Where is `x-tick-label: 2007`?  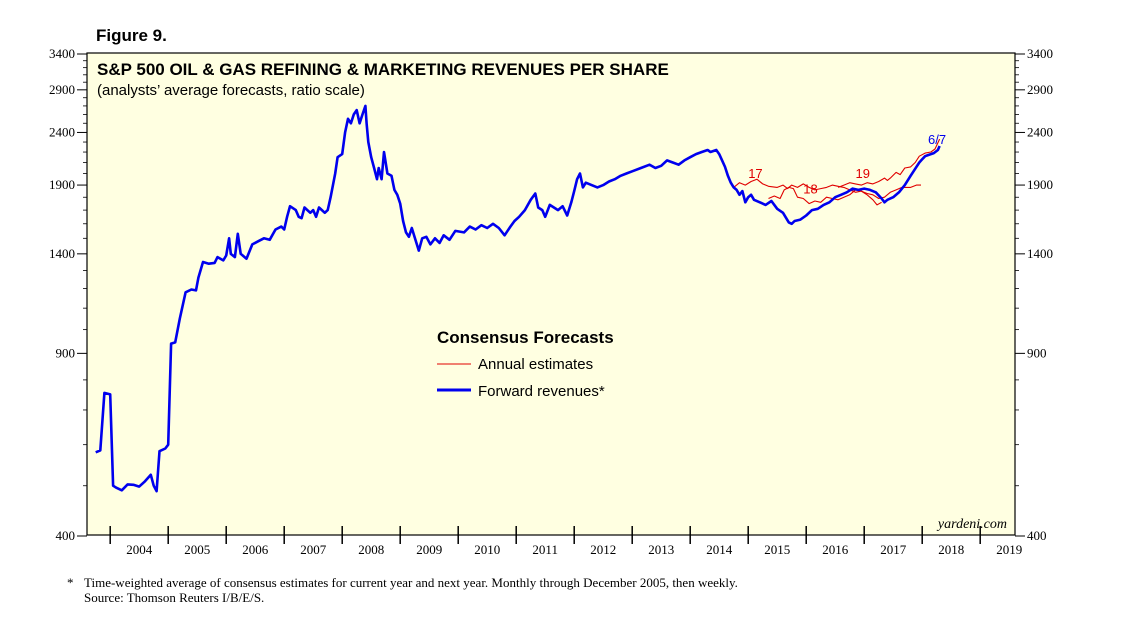 x-tick-label: 2007 is located at coordinates (313, 549).